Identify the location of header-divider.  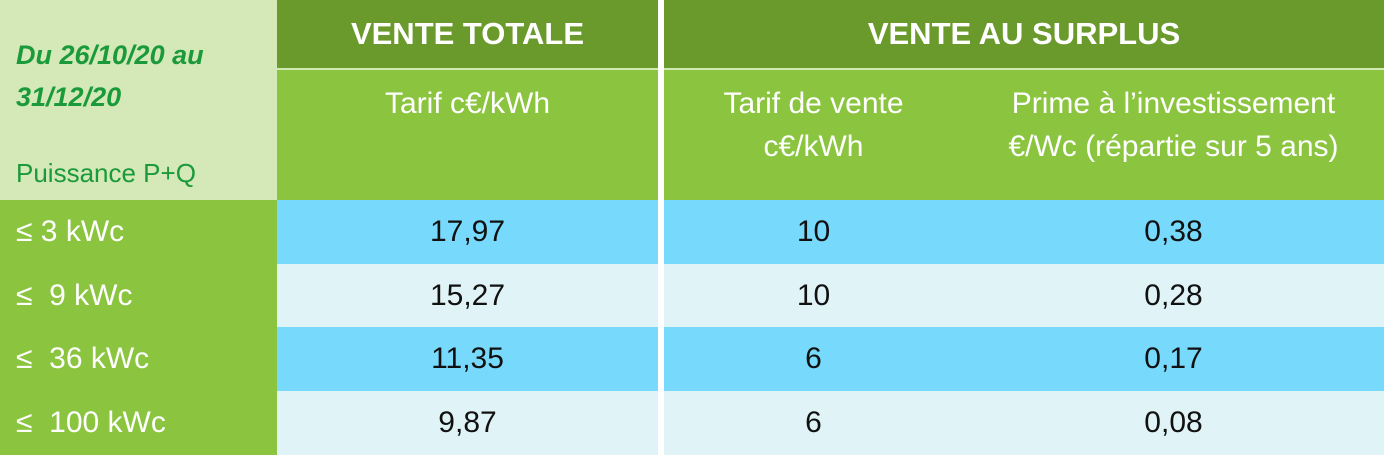
(830, 69).